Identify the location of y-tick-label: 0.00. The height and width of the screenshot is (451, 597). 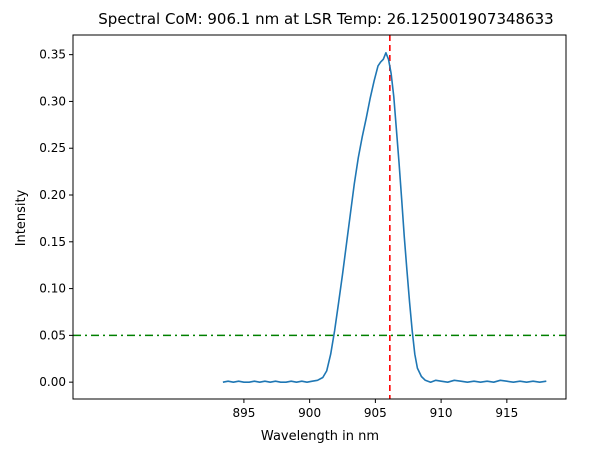
(52, 382).